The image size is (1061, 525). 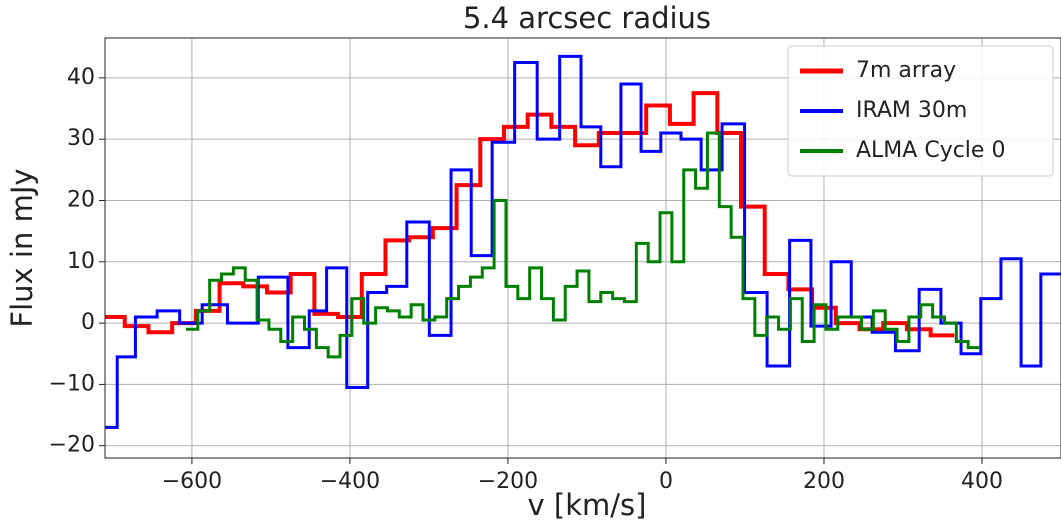 What do you see at coordinates (824, 481) in the screenshot?
I see `x-tick-label: 200` at bounding box center [824, 481].